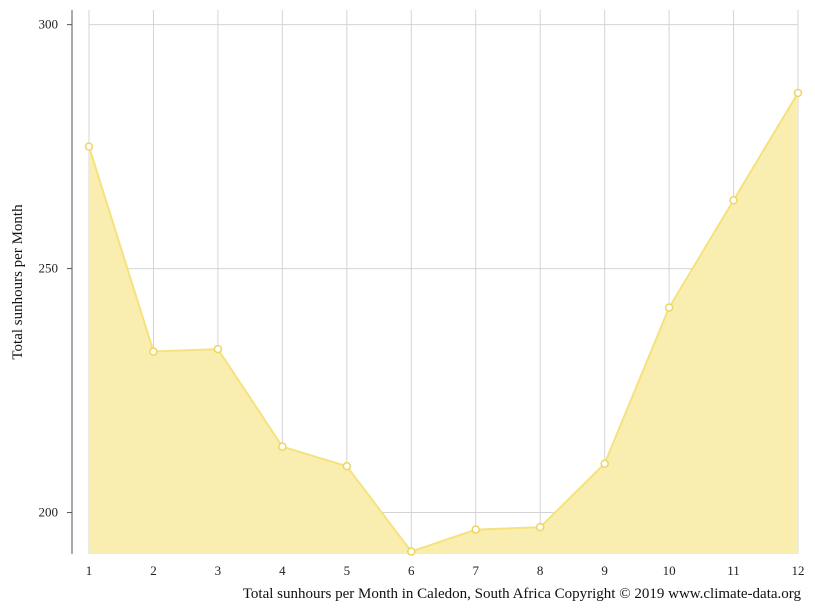 This screenshot has height=611, width=815. Describe the element at coordinates (89, 570) in the screenshot. I see `x-tick-label: 1` at that location.